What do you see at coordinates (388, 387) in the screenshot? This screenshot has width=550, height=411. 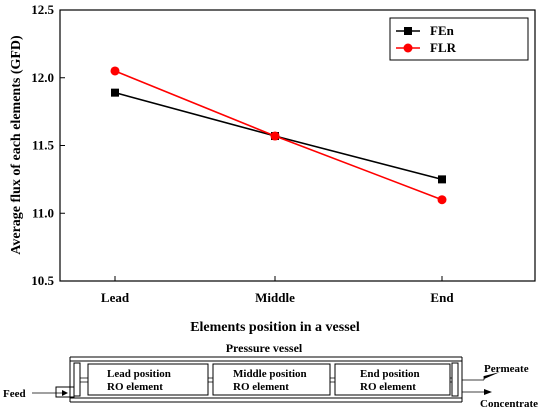 I see `ro-element-end-line2: RO element` at bounding box center [388, 387].